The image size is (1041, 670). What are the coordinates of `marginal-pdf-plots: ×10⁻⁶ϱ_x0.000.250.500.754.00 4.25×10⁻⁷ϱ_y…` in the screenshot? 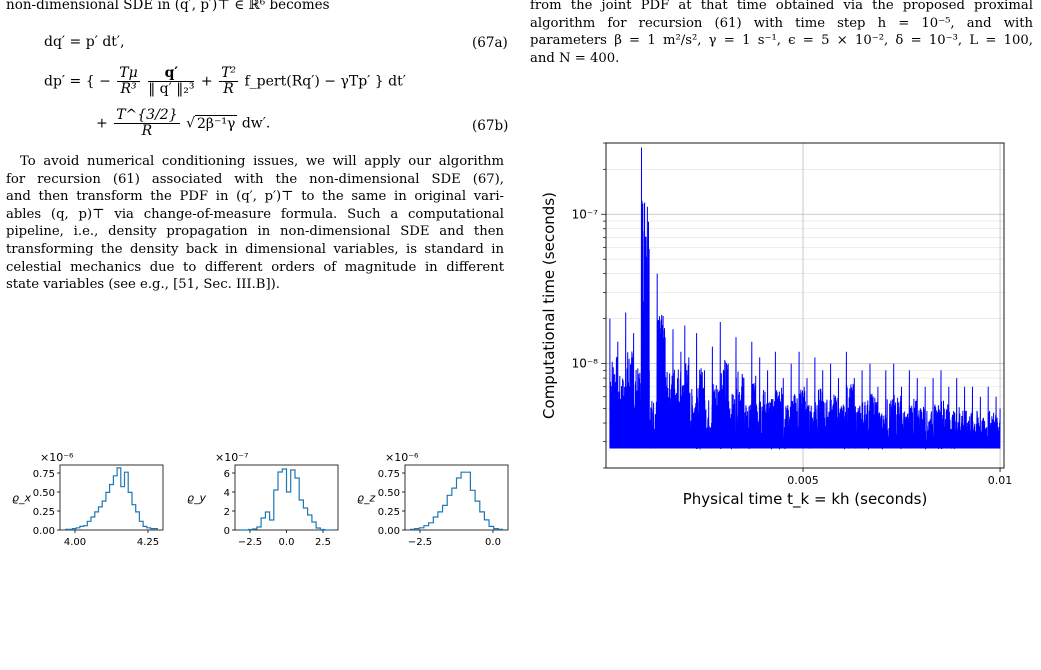 It's located at (260, 499).